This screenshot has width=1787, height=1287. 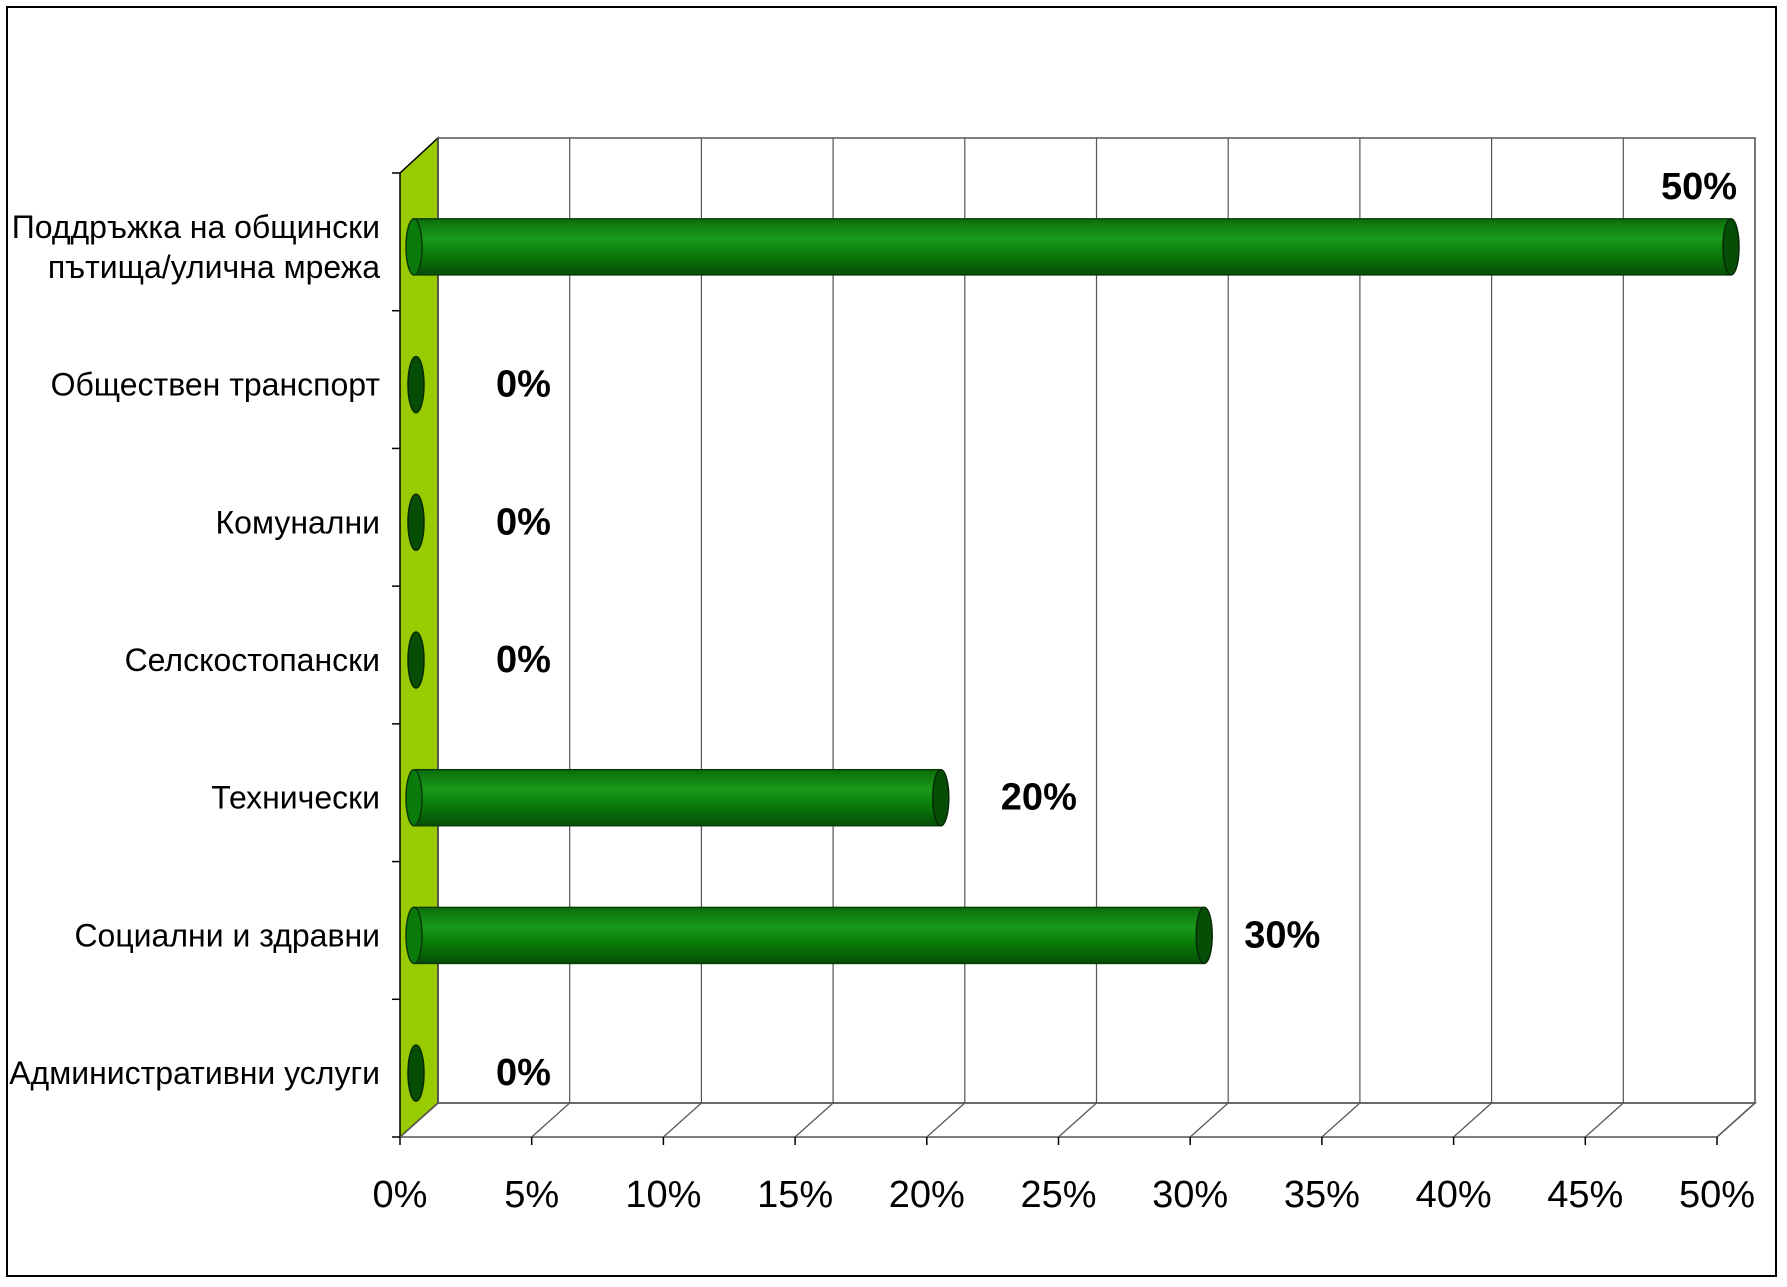 I want to click on x-tick-label: 0%, so click(x=400, y=1195).